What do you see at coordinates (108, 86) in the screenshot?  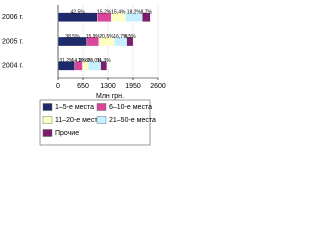 I see `x-tick-label: 1300` at bounding box center [108, 86].